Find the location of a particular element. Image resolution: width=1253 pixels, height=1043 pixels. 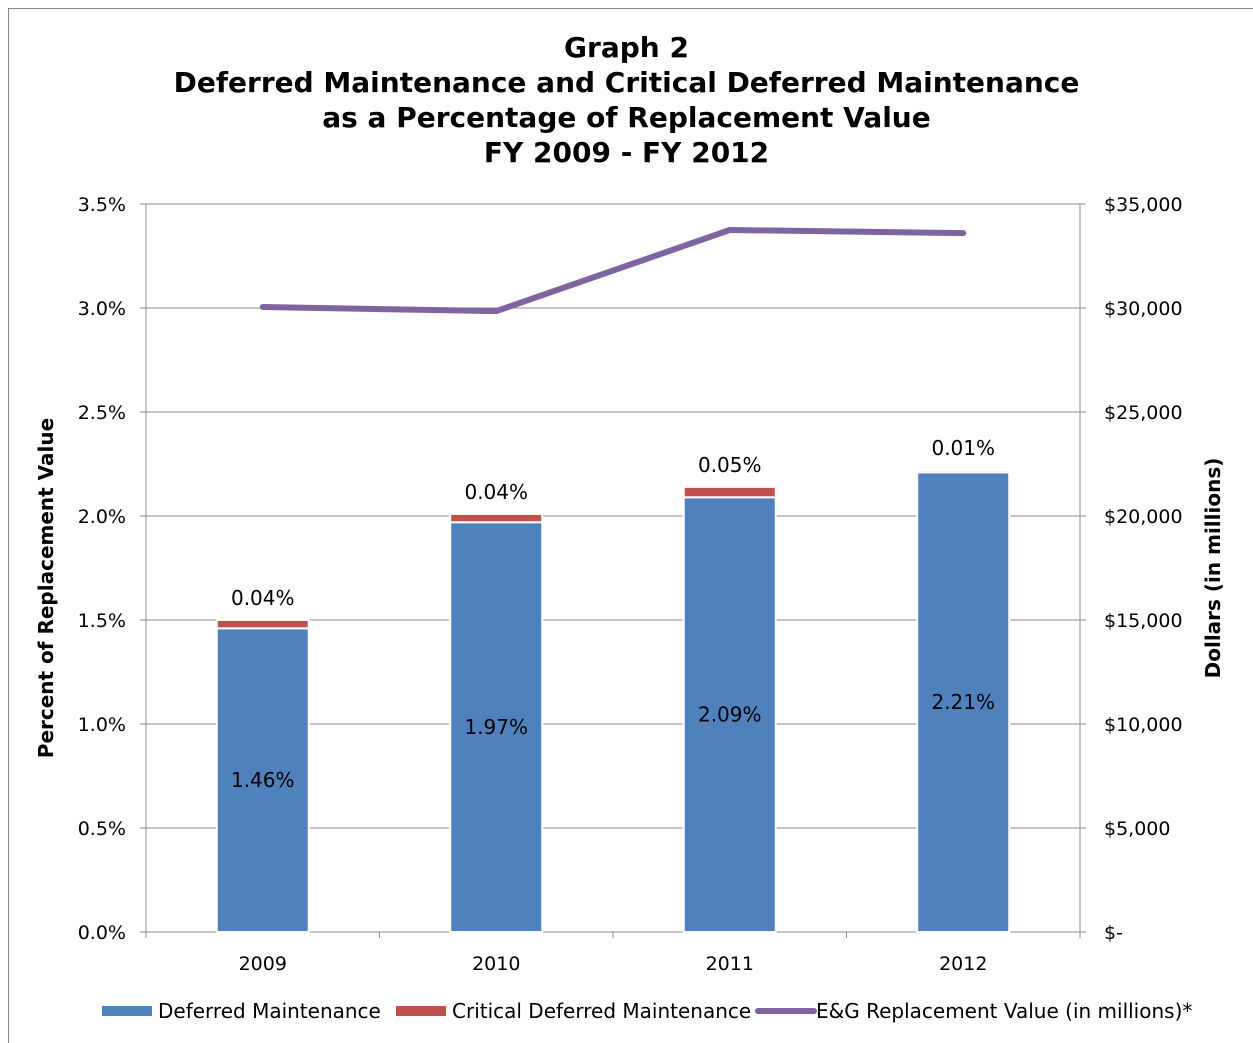

data-label-deferred-maintenance: 1.97% is located at coordinates (496, 727).